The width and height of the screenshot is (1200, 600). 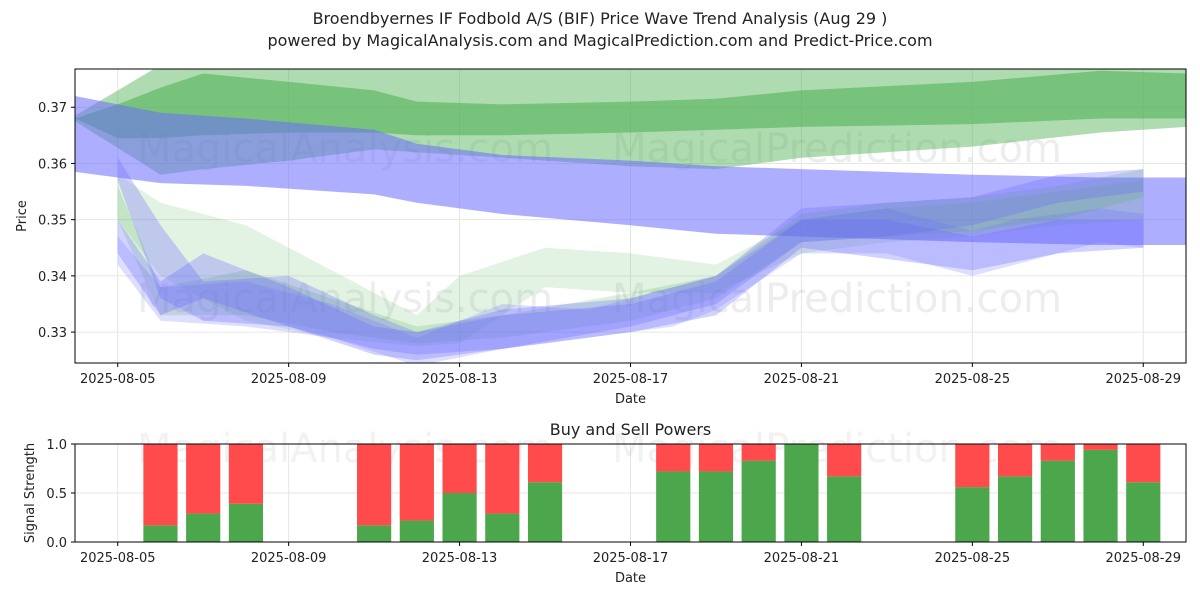 What do you see at coordinates (52, 221) in the screenshot?
I see `y-tick-label: 0.35` at bounding box center [52, 221].